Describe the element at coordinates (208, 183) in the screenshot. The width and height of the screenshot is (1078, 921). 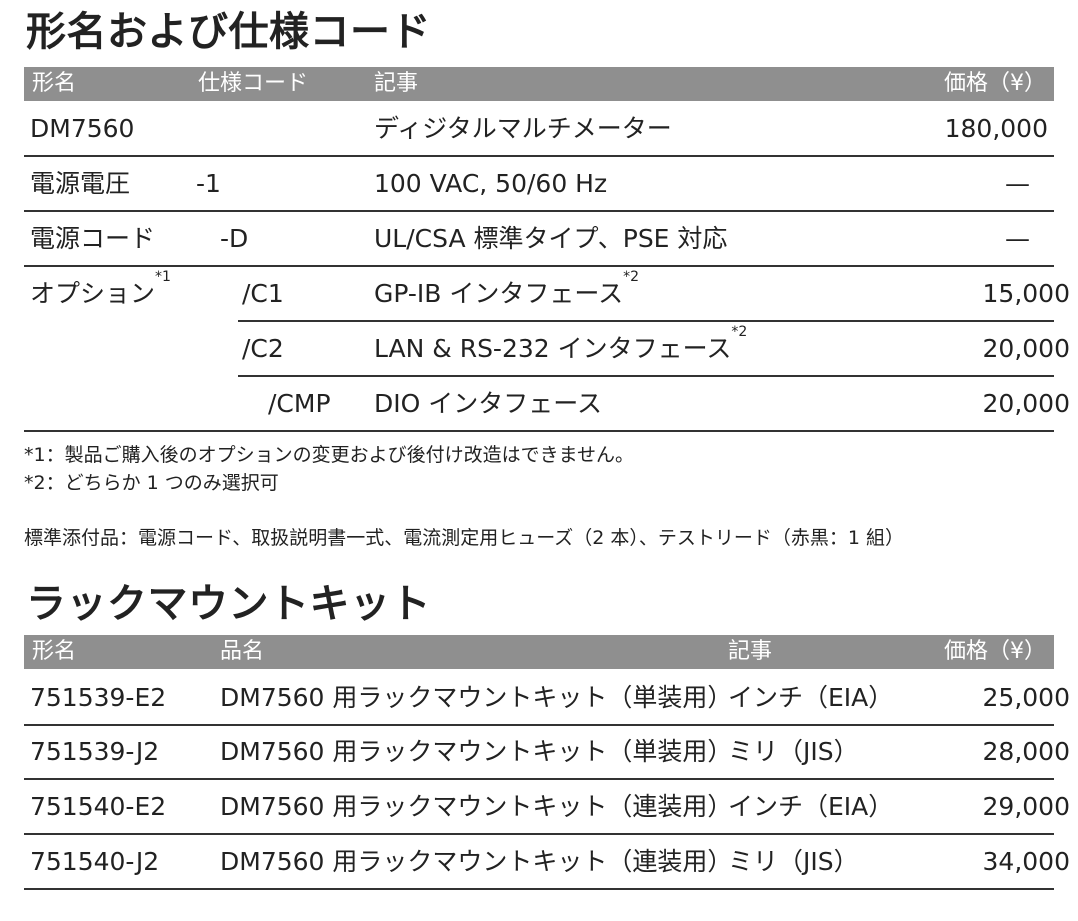
I see `spec-code-cell: -1` at that location.